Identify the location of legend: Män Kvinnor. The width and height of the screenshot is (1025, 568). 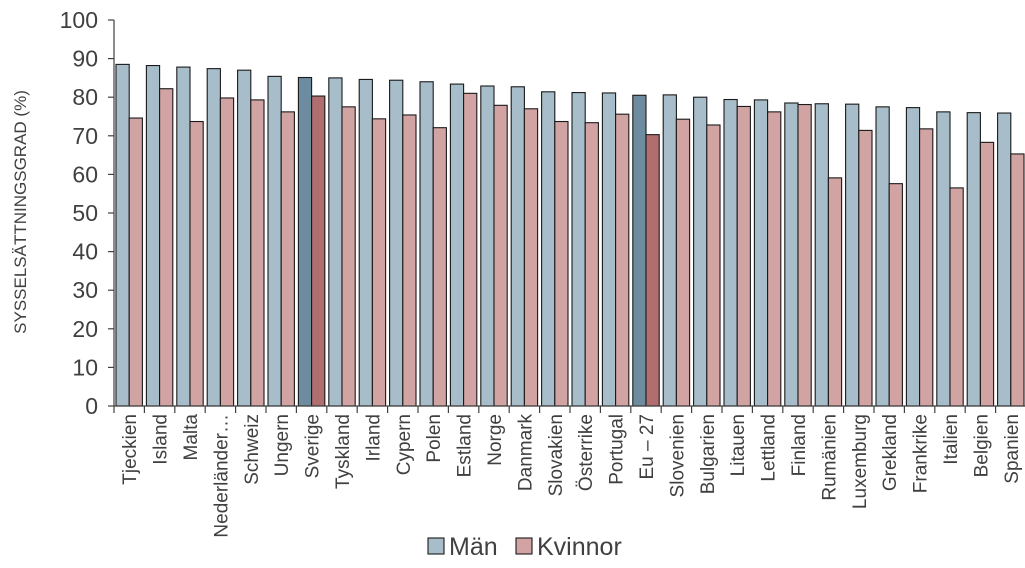
(524, 547).